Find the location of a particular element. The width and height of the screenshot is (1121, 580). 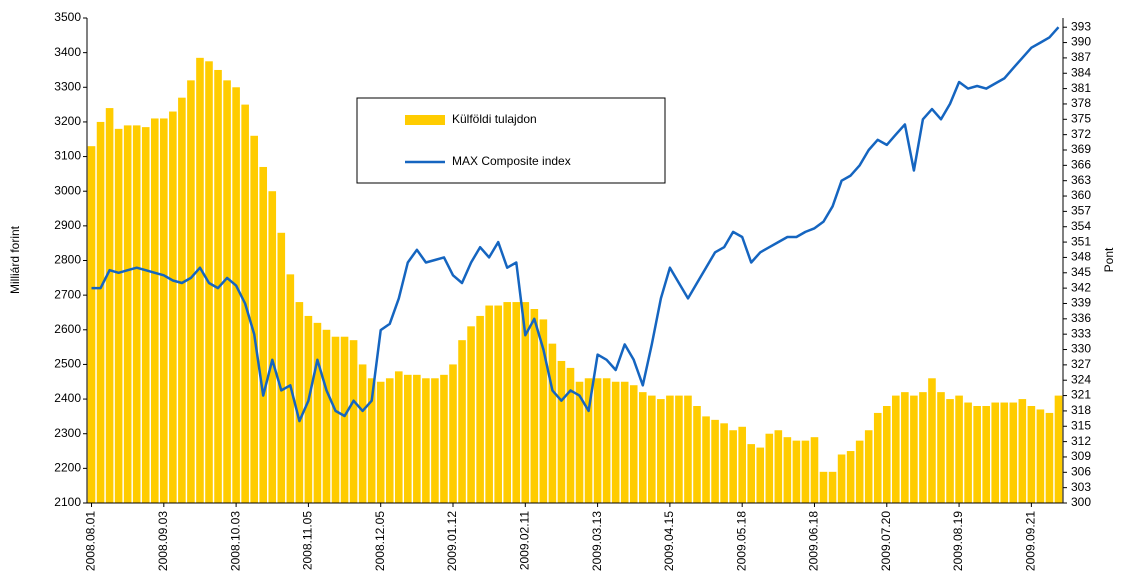

y2-tick-label: 330 is located at coordinates (1081, 349).